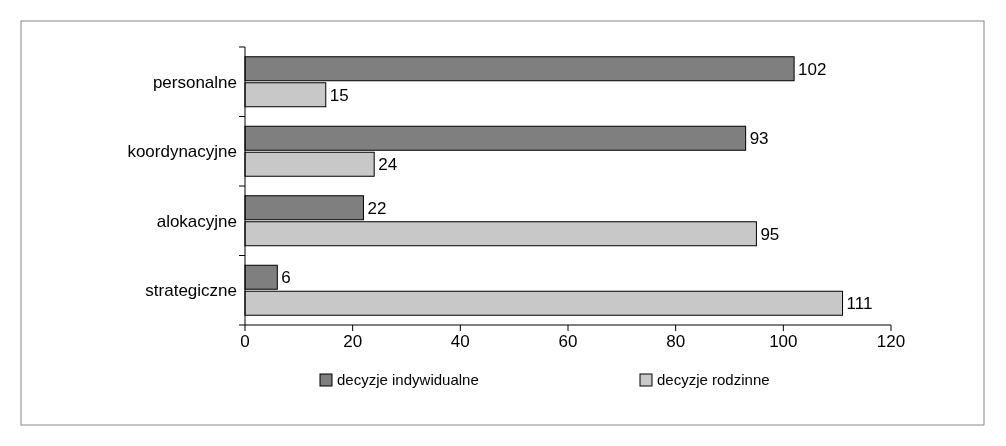  I want to click on x-tick-label: 0, so click(245, 341).